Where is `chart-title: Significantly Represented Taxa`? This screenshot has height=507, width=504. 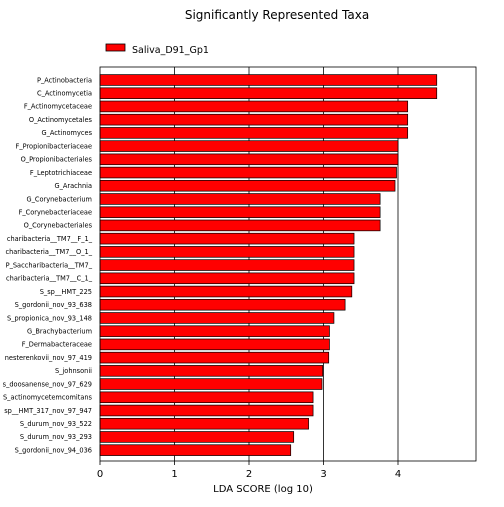 chart-title: Significantly Represented Taxa is located at coordinates (277, 15).